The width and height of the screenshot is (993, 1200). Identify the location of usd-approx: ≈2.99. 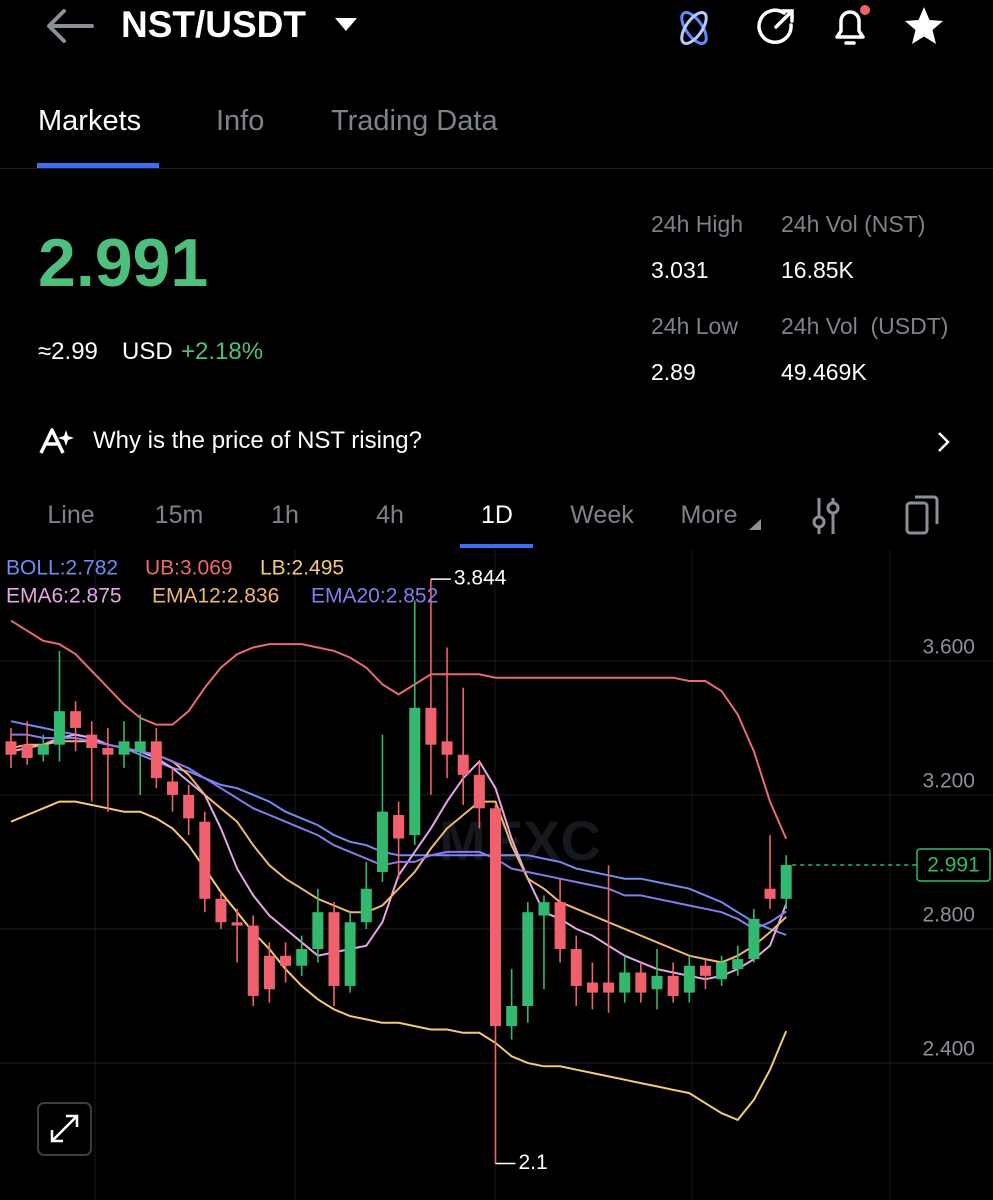
(68, 351).